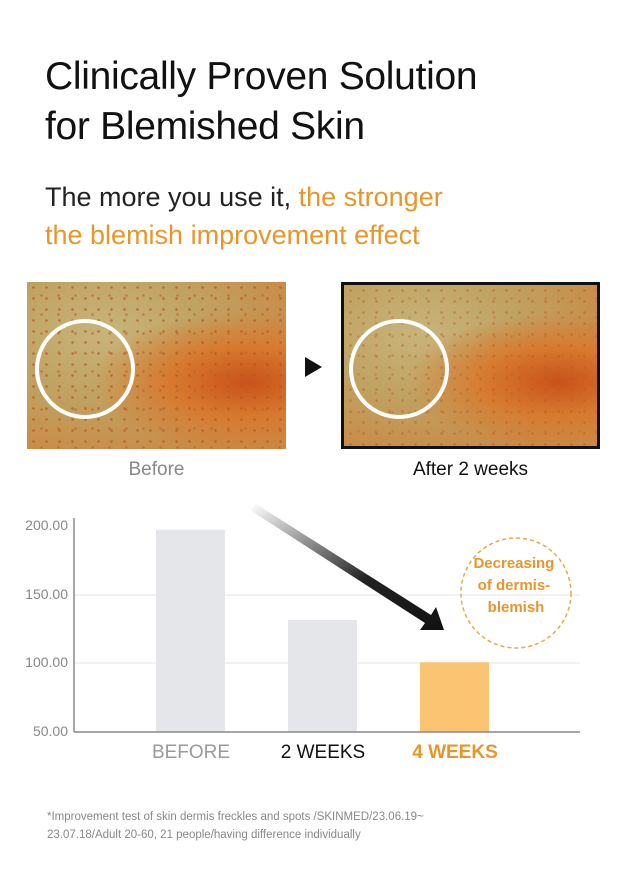 The height and width of the screenshot is (879, 628). Describe the element at coordinates (50, 731) in the screenshot. I see `y-tick: 50.00` at that location.